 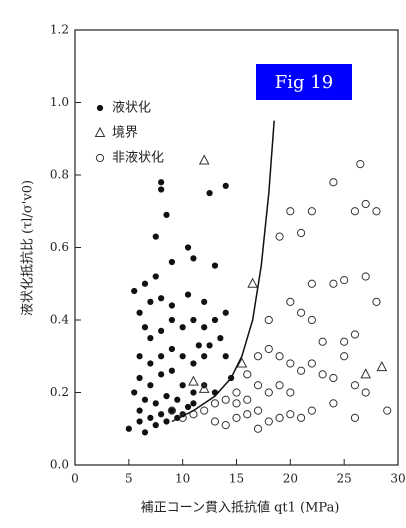 What do you see at coordinates (223, 271) in the screenshot?
I see `boundary-curve` at bounding box center [223, 271].